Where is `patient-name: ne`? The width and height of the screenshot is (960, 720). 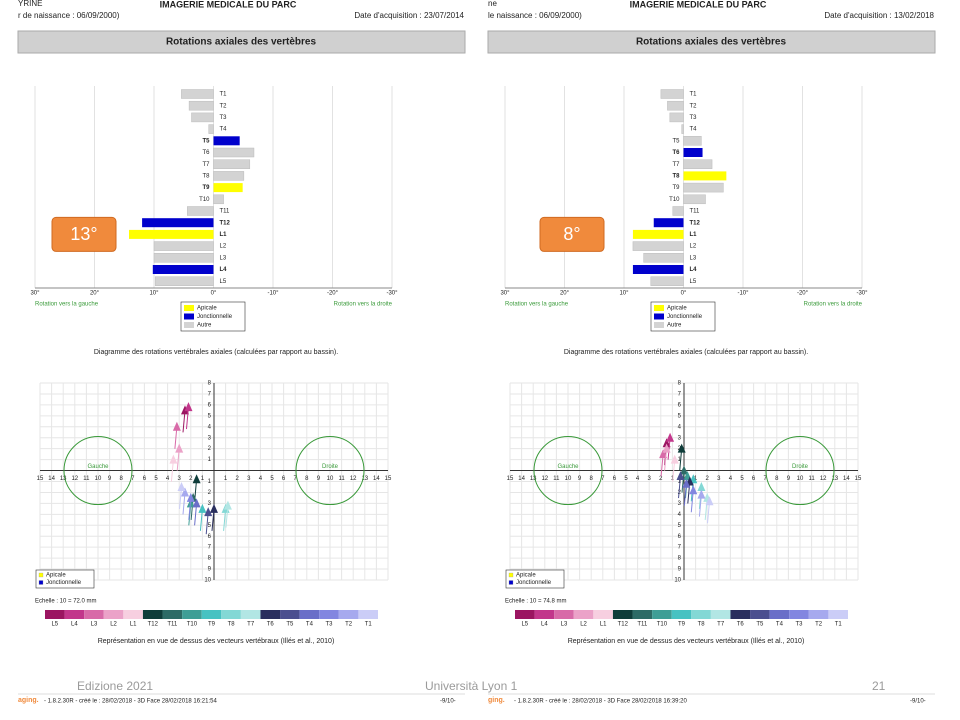 patient-name: ne is located at coordinates (492, 4).